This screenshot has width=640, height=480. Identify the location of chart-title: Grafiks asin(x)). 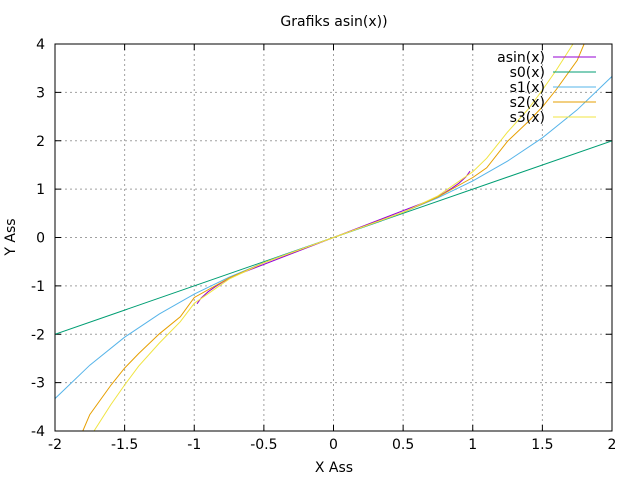
(333, 22).